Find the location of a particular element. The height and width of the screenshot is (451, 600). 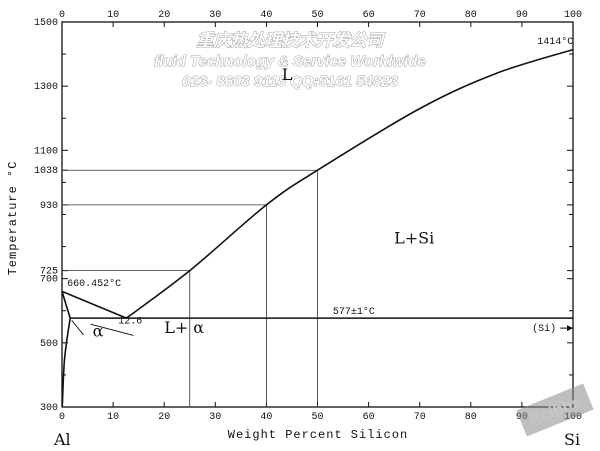

y-axis-title: Temperature °C is located at coordinates (13, 218).